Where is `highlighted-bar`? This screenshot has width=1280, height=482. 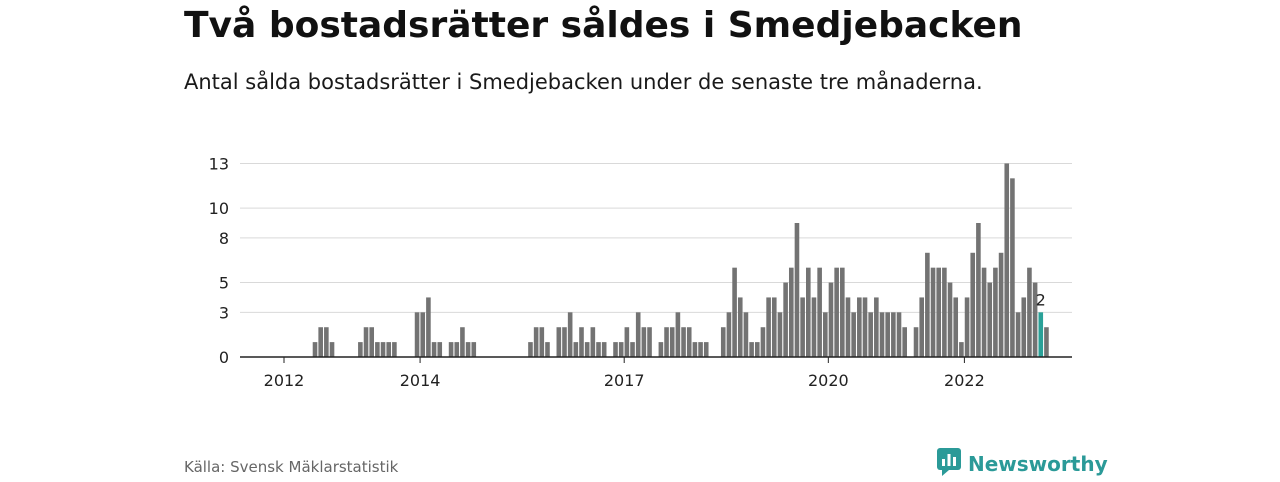 highlighted-bar is located at coordinates (1041, 334).